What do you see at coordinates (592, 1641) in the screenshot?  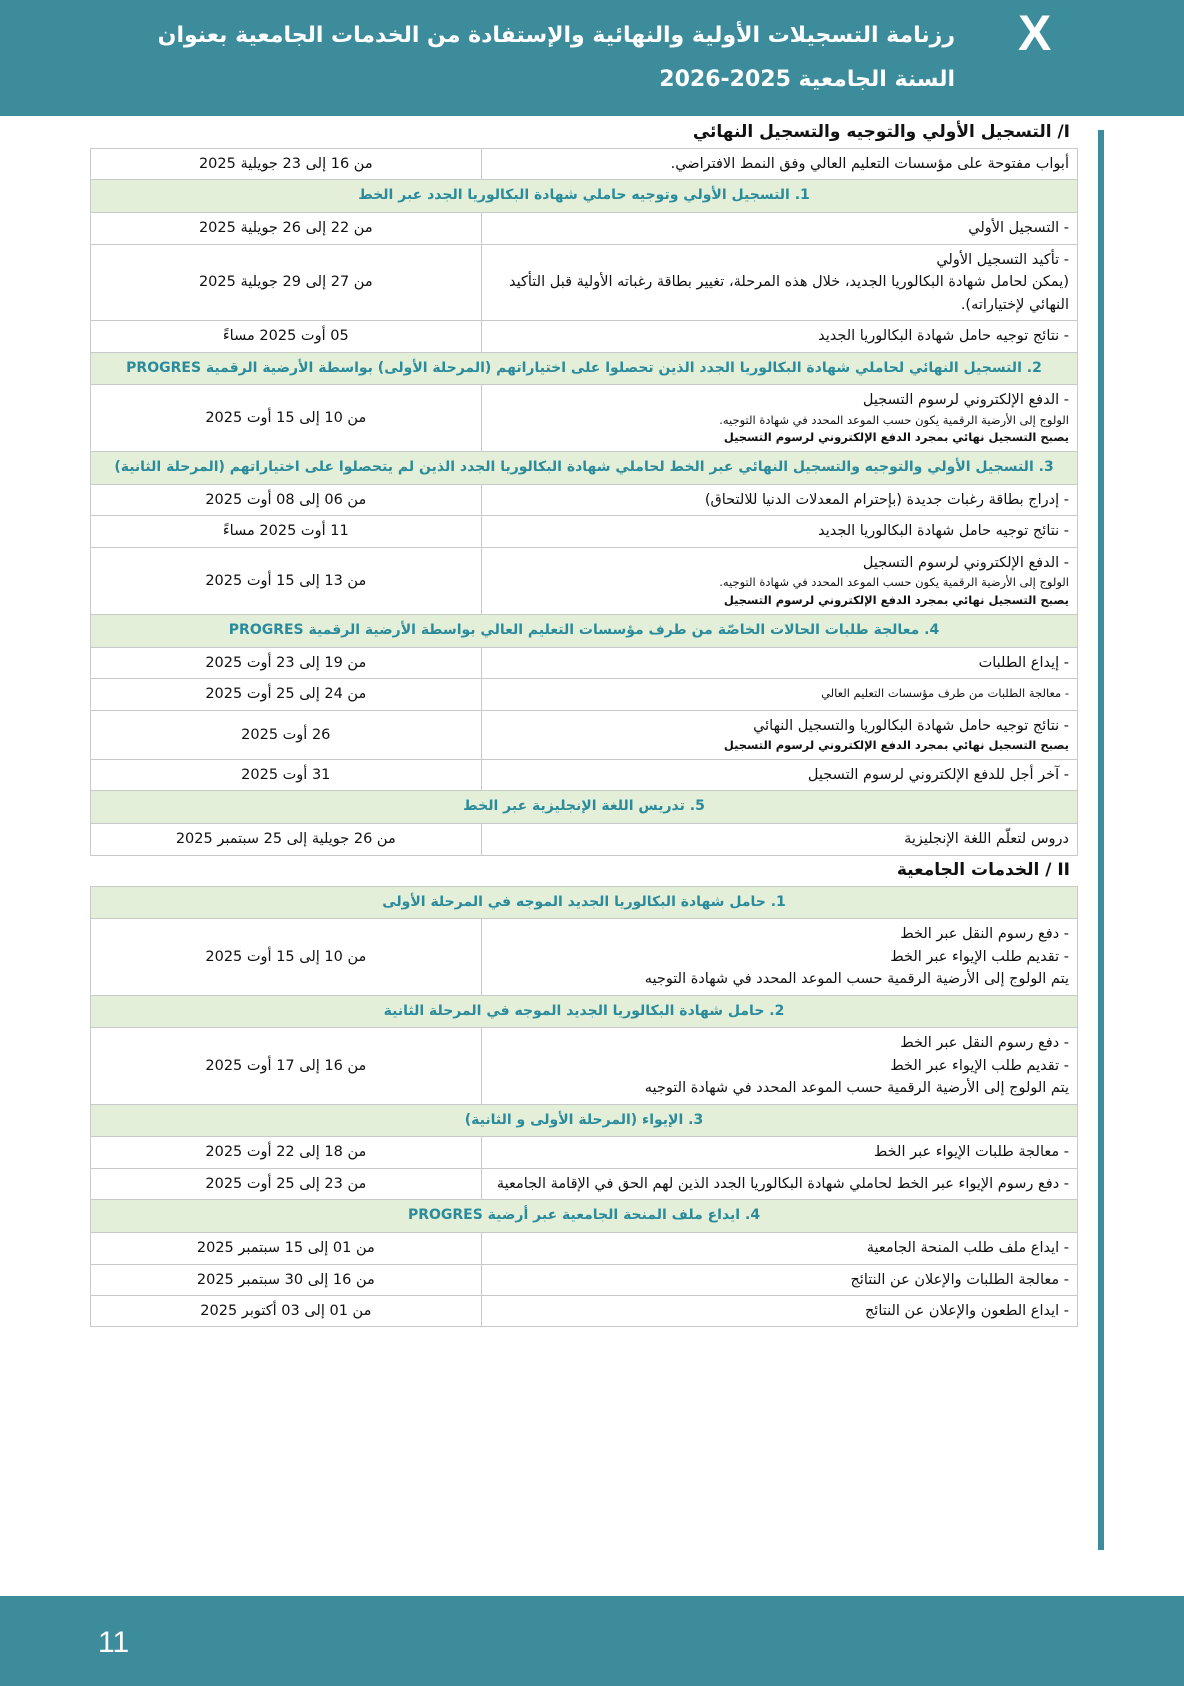 I see `footer: 11` at bounding box center [592, 1641].